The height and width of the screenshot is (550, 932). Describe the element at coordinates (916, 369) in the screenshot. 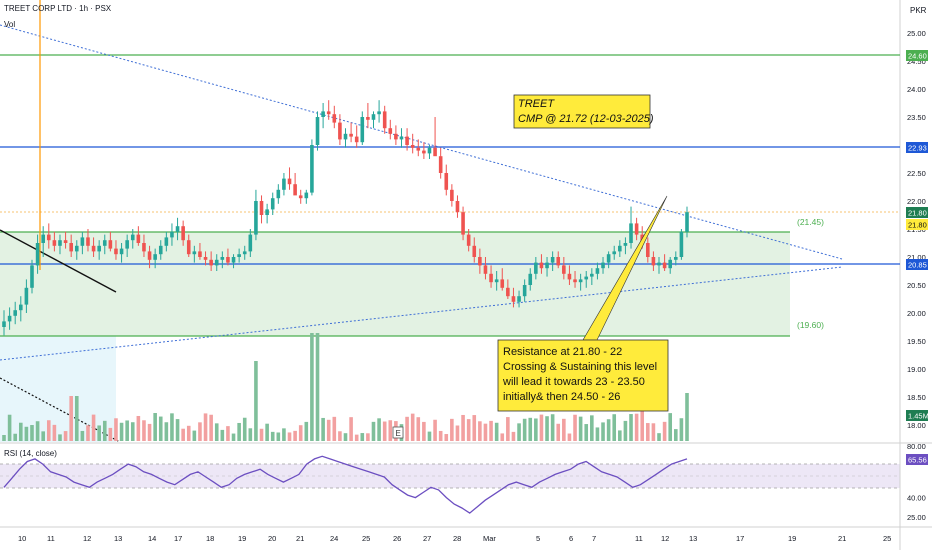

I see `price-tick-label: 19.00` at that location.